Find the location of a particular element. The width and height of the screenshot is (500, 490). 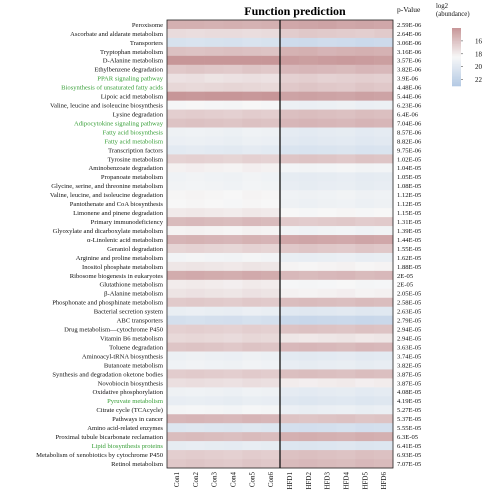

row-label: Adipocytokine signaling pathway is located at coordinates (119, 123).